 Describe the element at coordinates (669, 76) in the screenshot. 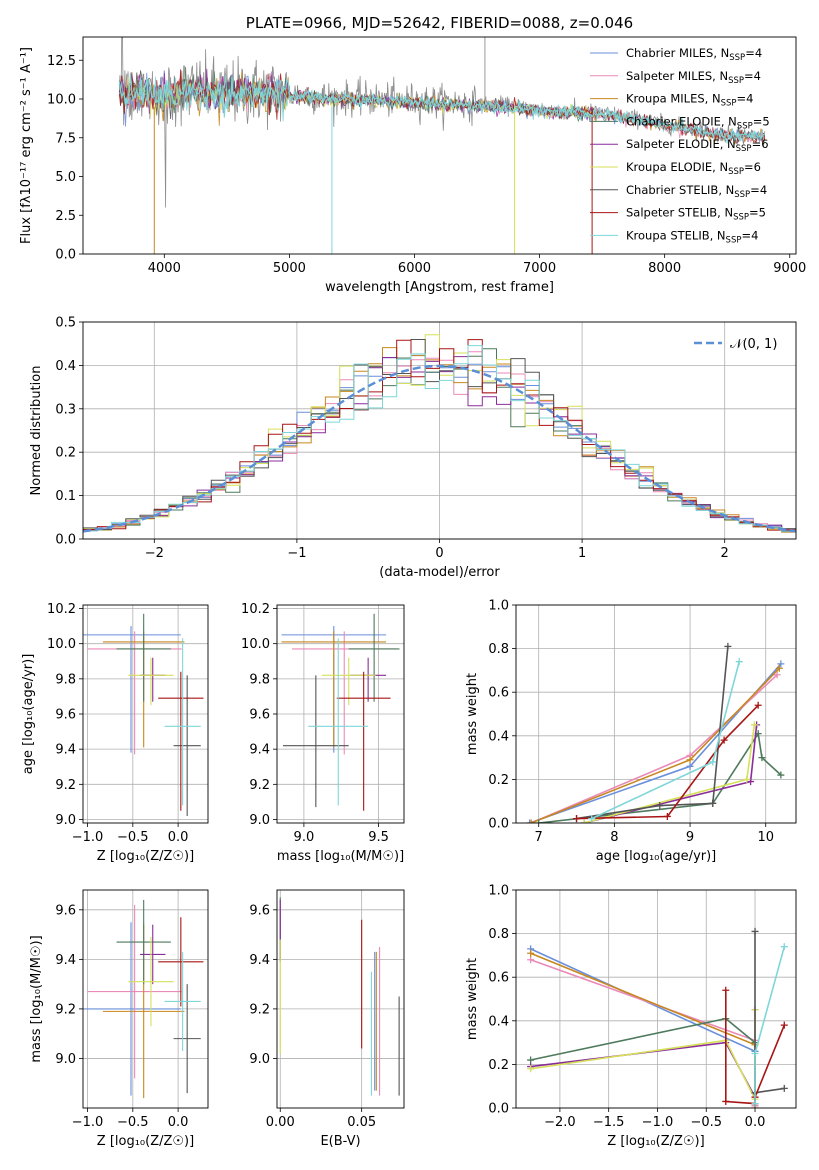

I see `legend-name: Salpeter MILES` at that location.